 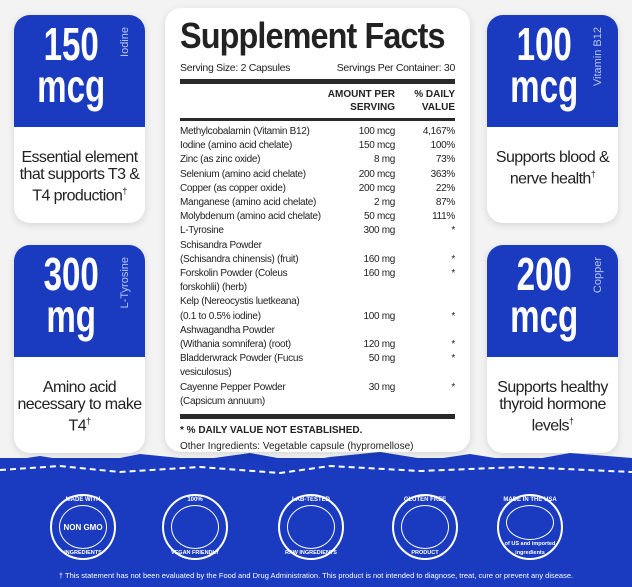 I want to click on ingredient-dv: 4,167%, so click(x=438, y=131).